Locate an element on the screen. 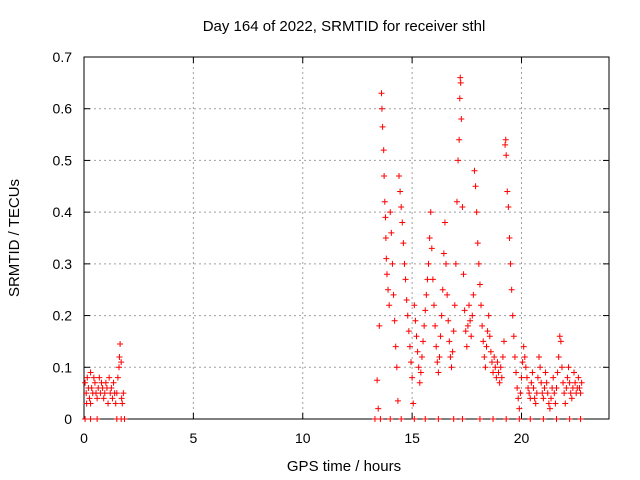 This screenshot has width=640, height=480. y-tick-label: 0.5 is located at coordinates (63, 160).